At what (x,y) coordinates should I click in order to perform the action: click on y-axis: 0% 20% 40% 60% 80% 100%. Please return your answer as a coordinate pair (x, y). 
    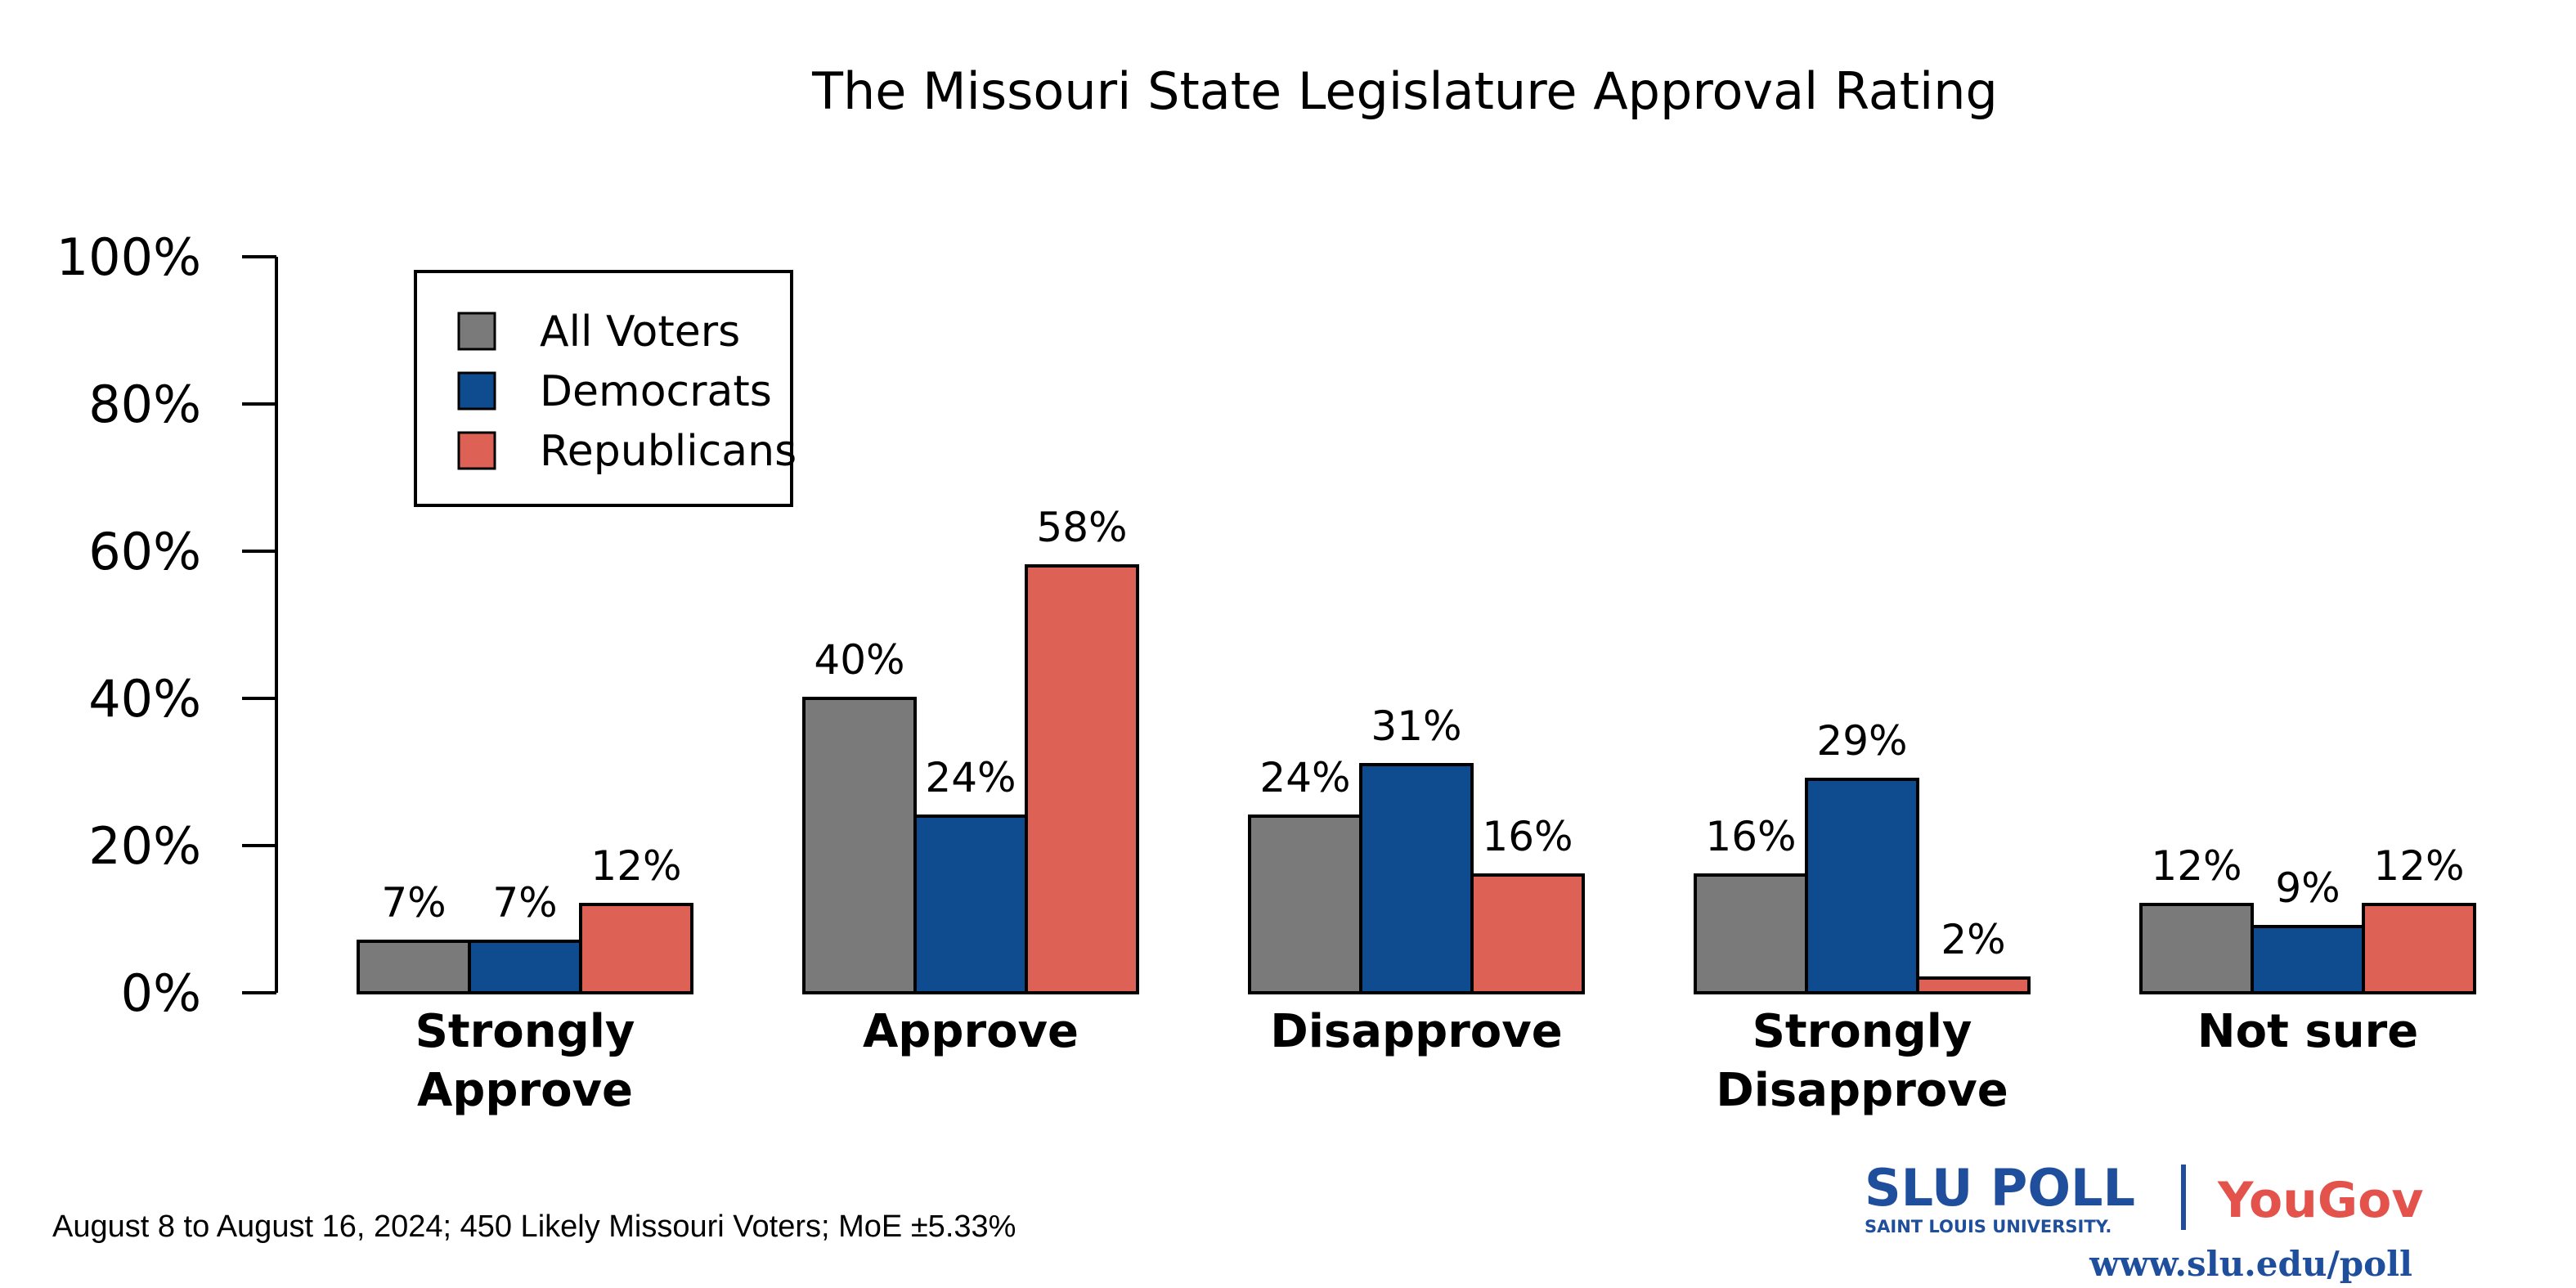
    Looking at the image, I should click on (167, 625).